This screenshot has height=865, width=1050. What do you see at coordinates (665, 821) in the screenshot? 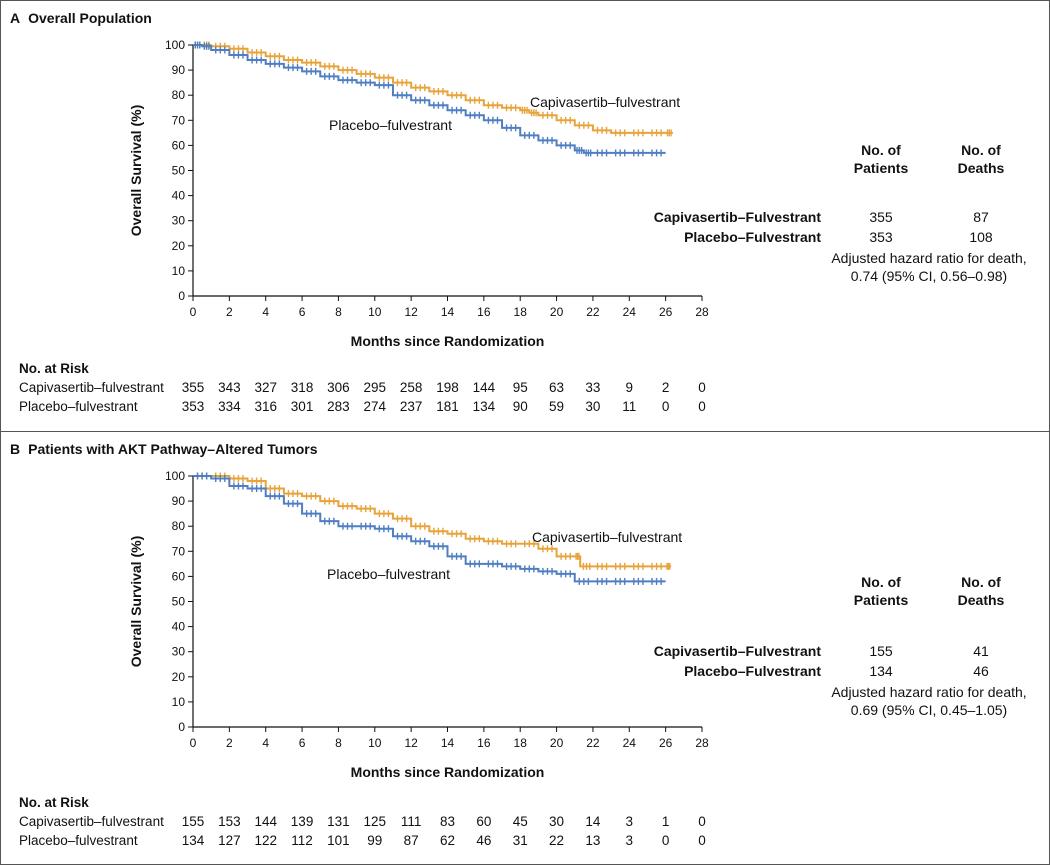
I see `risk-count: 1` at bounding box center [665, 821].